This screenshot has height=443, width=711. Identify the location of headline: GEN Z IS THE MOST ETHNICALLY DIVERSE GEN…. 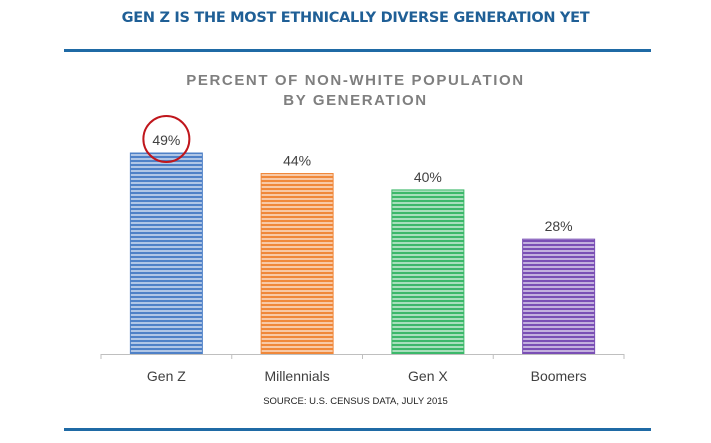
(355, 18).